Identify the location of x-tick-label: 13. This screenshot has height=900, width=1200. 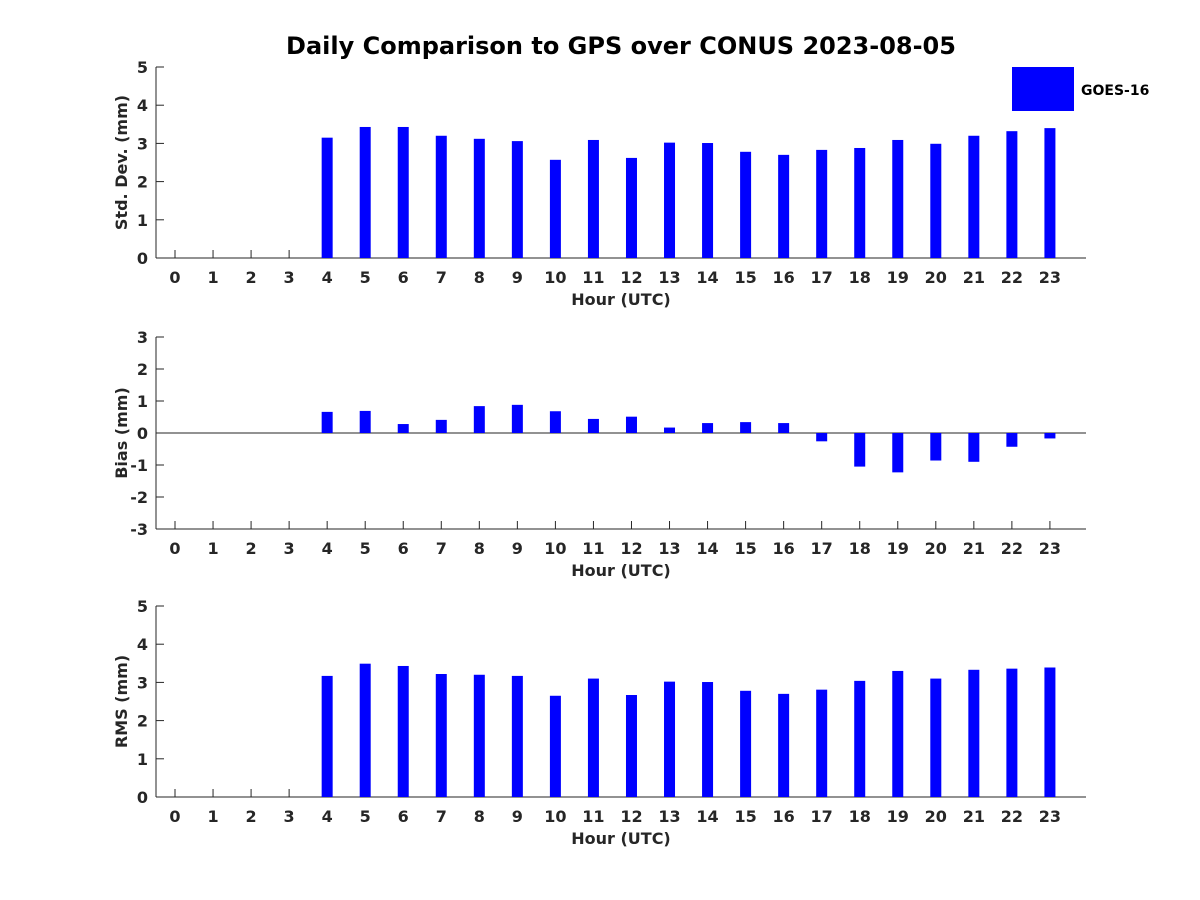
(669, 277).